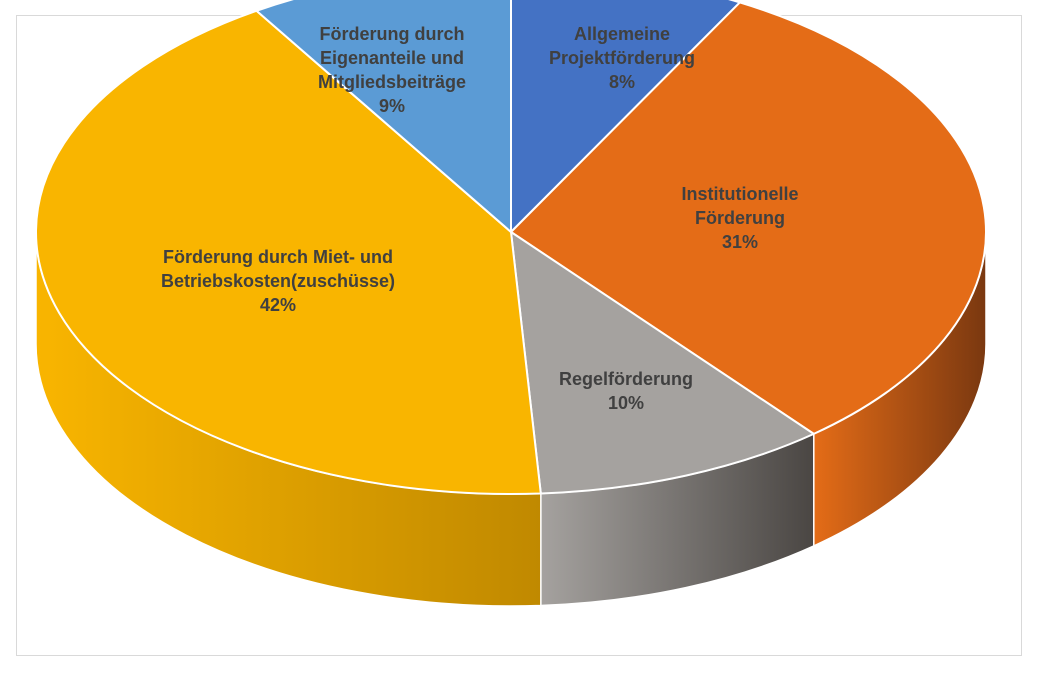 Image resolution: width=1043 pixels, height=680 pixels. What do you see at coordinates (626, 391) in the screenshot?
I see `data-label-regelf-rderung: Regelförderung 10%` at bounding box center [626, 391].